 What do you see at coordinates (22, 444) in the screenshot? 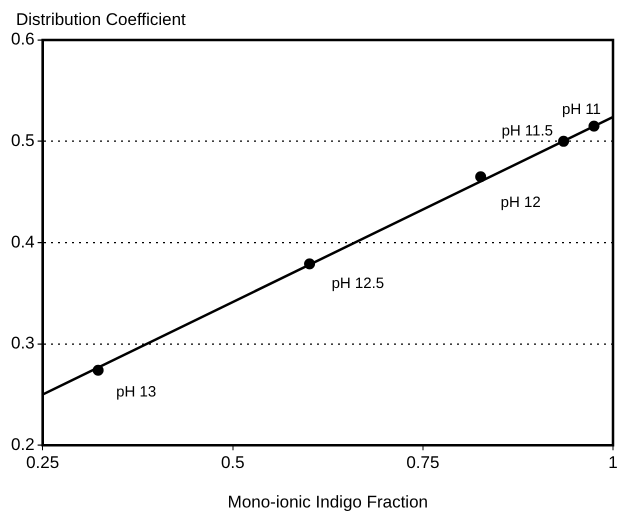
I see `y-tick-label: 0.2` at bounding box center [22, 444].